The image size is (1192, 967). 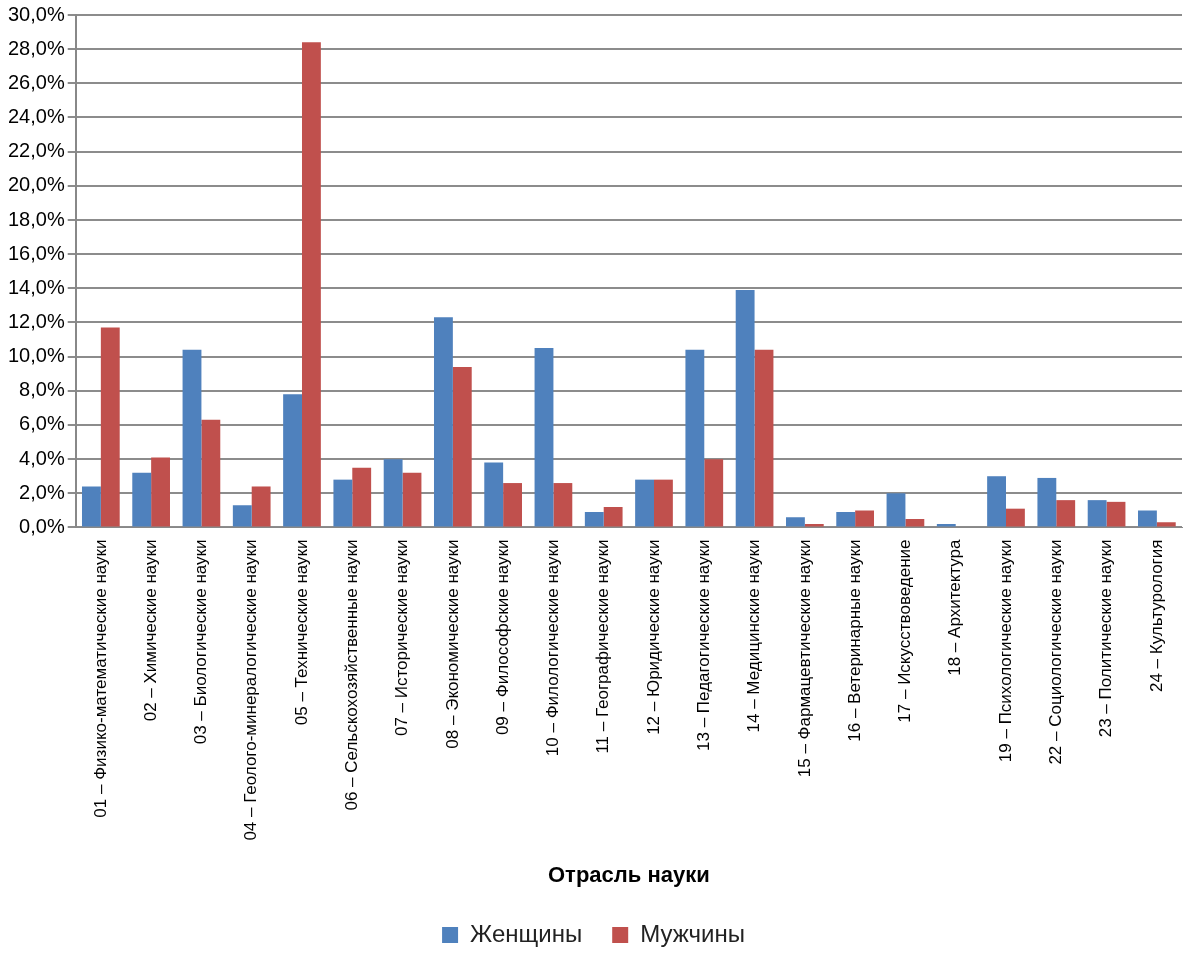 What do you see at coordinates (703, 645) in the screenshot?
I see `x-tick-label: 13 – Педагогические науки` at bounding box center [703, 645].